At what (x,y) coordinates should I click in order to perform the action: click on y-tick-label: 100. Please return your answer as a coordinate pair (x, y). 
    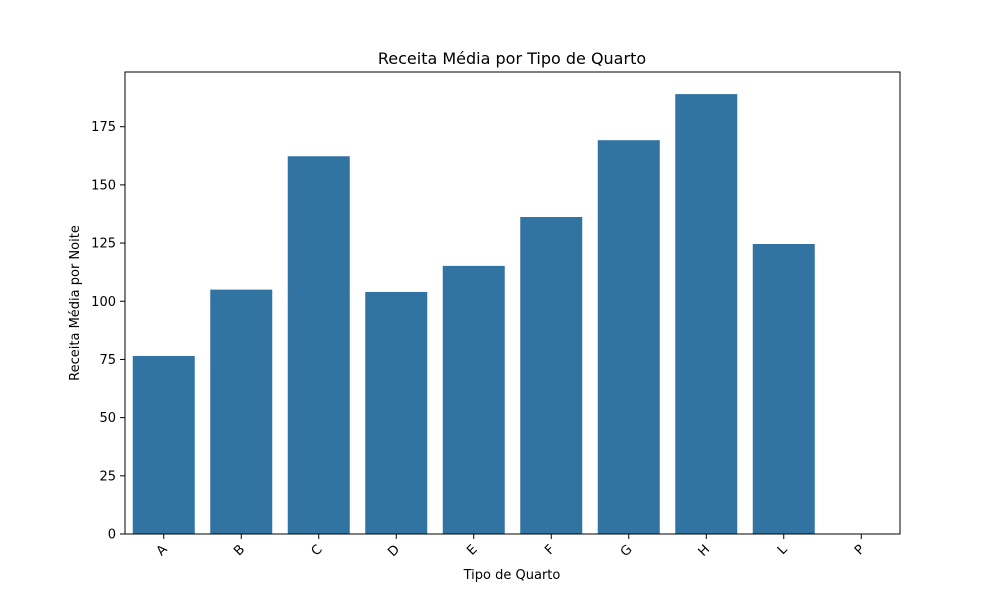
    Looking at the image, I should click on (103, 302).